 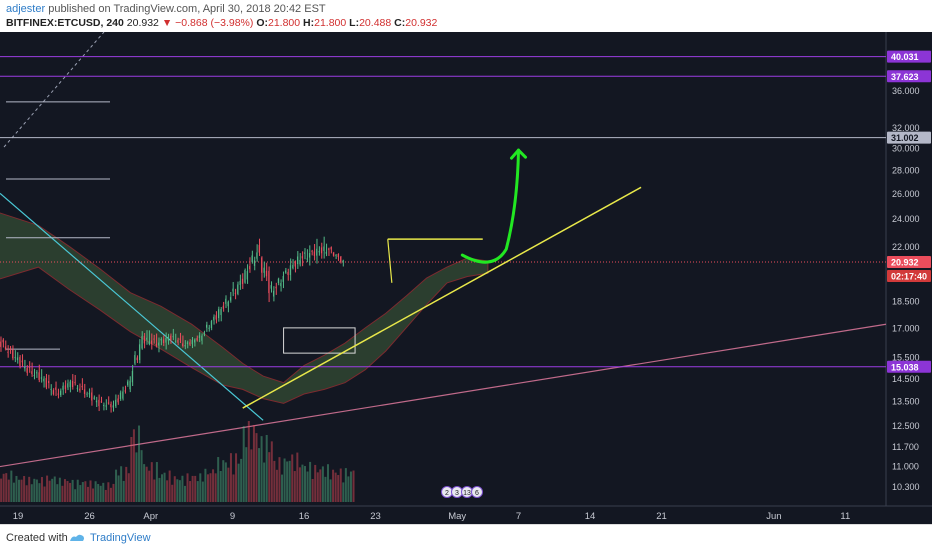 I want to click on projection-arrow, so click(x=490, y=206).